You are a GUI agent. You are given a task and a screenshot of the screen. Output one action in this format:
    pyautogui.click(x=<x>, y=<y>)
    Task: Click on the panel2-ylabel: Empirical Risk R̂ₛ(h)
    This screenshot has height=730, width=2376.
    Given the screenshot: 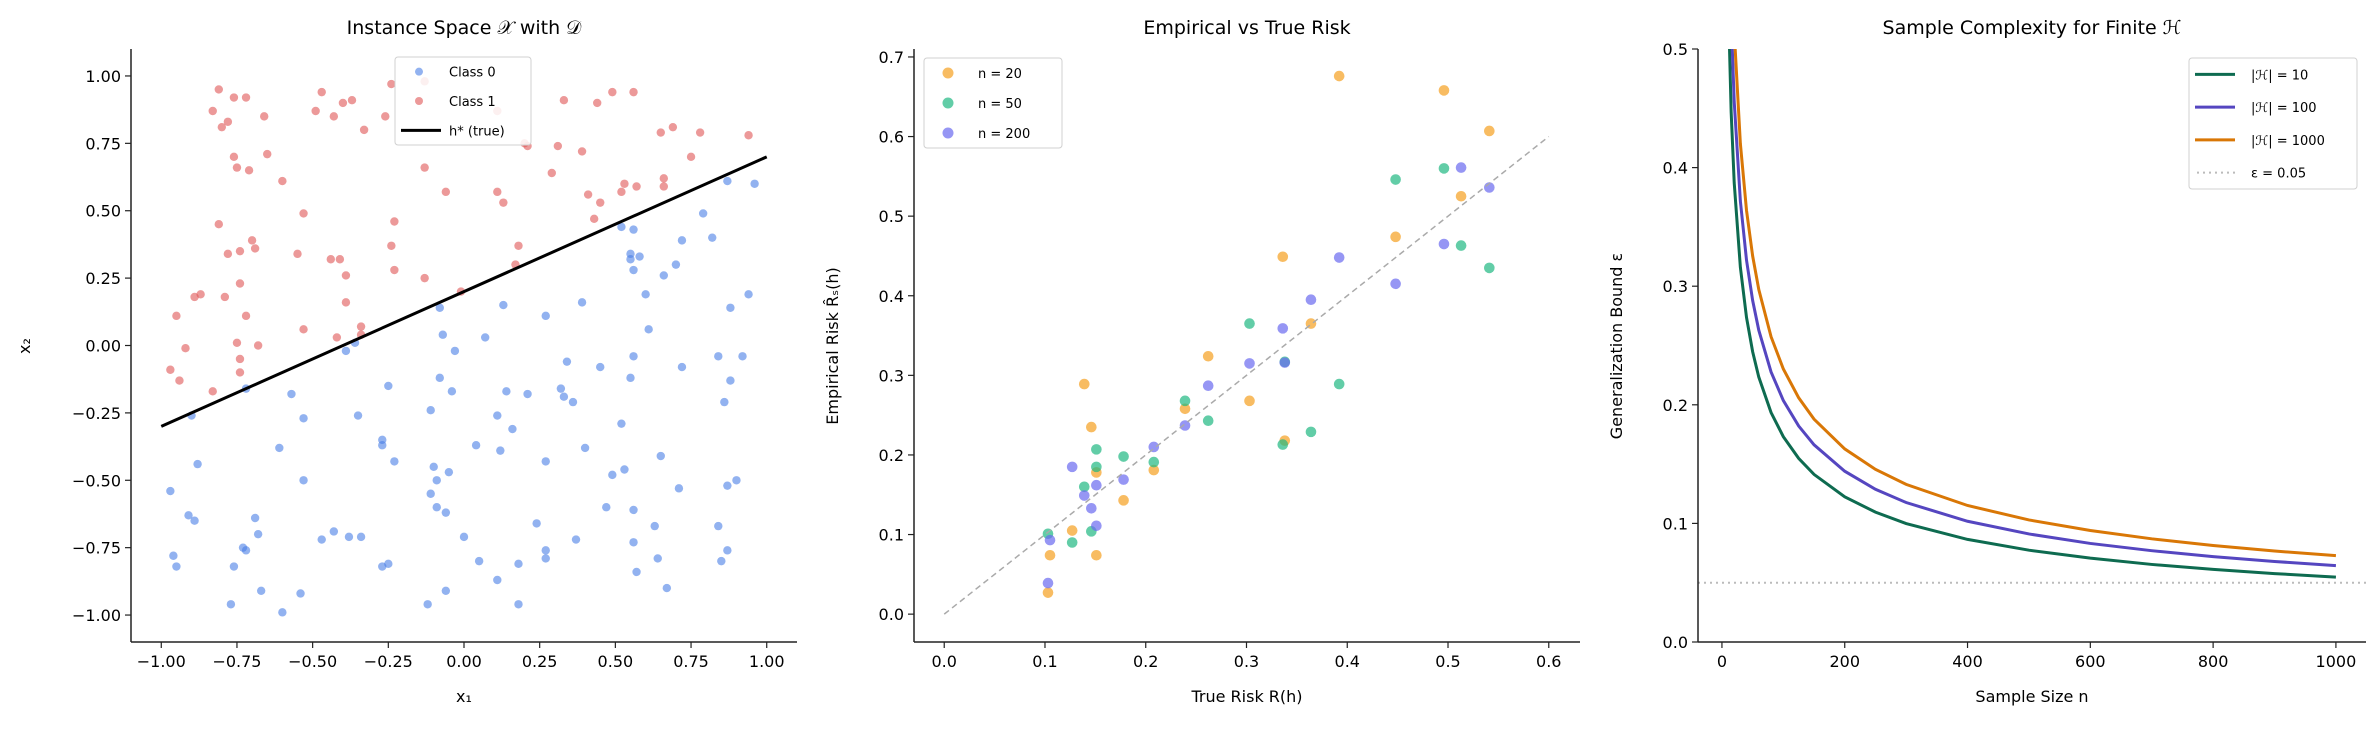 What is the action you would take?
    pyautogui.click(x=832, y=345)
    